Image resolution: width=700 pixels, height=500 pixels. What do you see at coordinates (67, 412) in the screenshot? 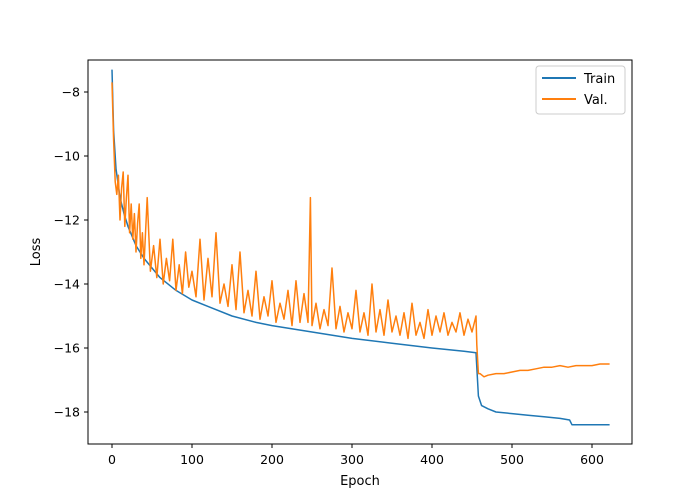
I see `y-tick-label: −18` at bounding box center [67, 412].